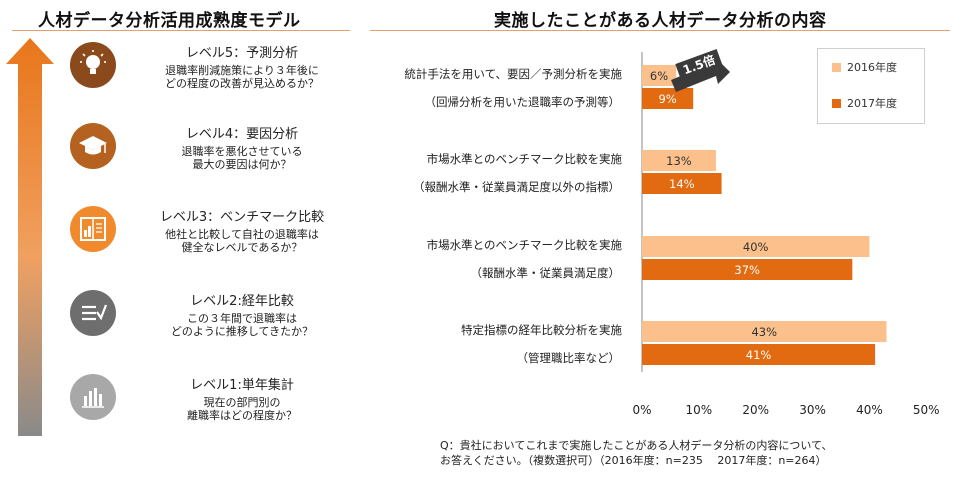 Image resolution: width=955 pixels, height=478 pixels. Describe the element at coordinates (641, 410) in the screenshot. I see `x-tick-label: 0%` at that location.